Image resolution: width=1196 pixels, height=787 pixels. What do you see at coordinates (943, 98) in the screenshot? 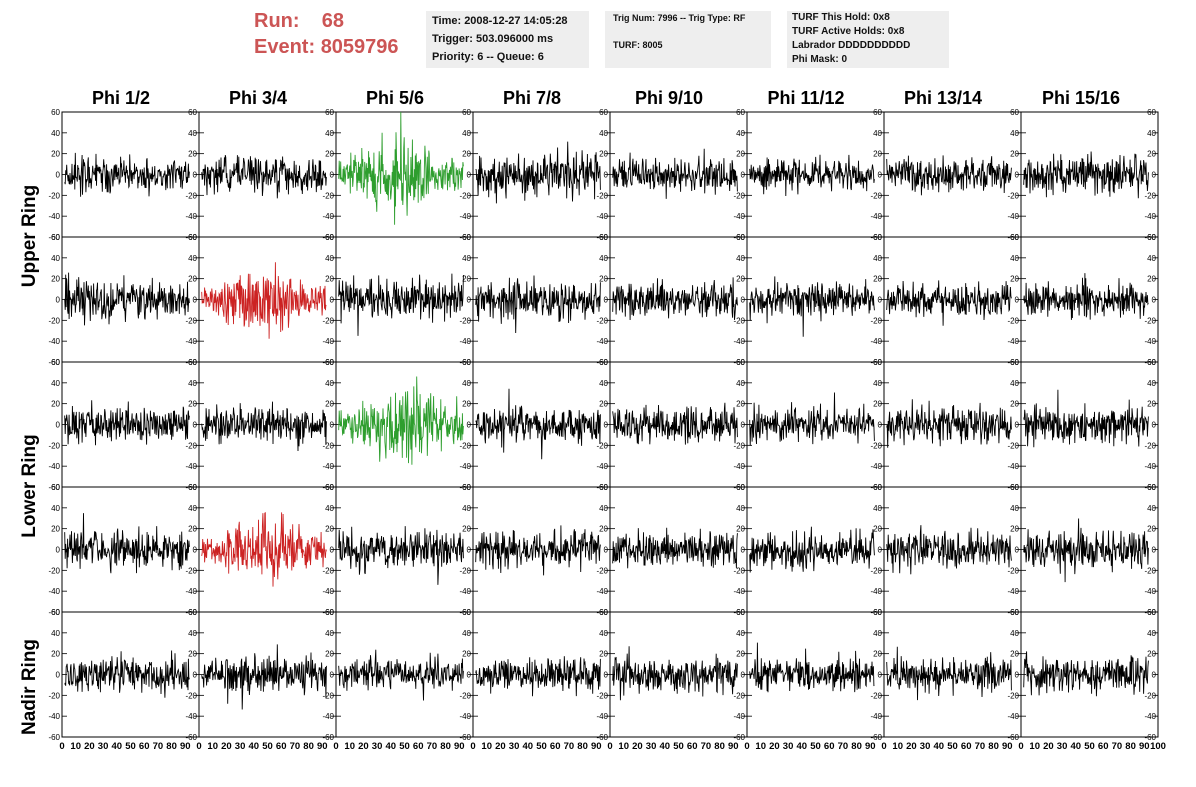
I see `column-title-phi-13-14: Phi 13/14` at bounding box center [943, 98].